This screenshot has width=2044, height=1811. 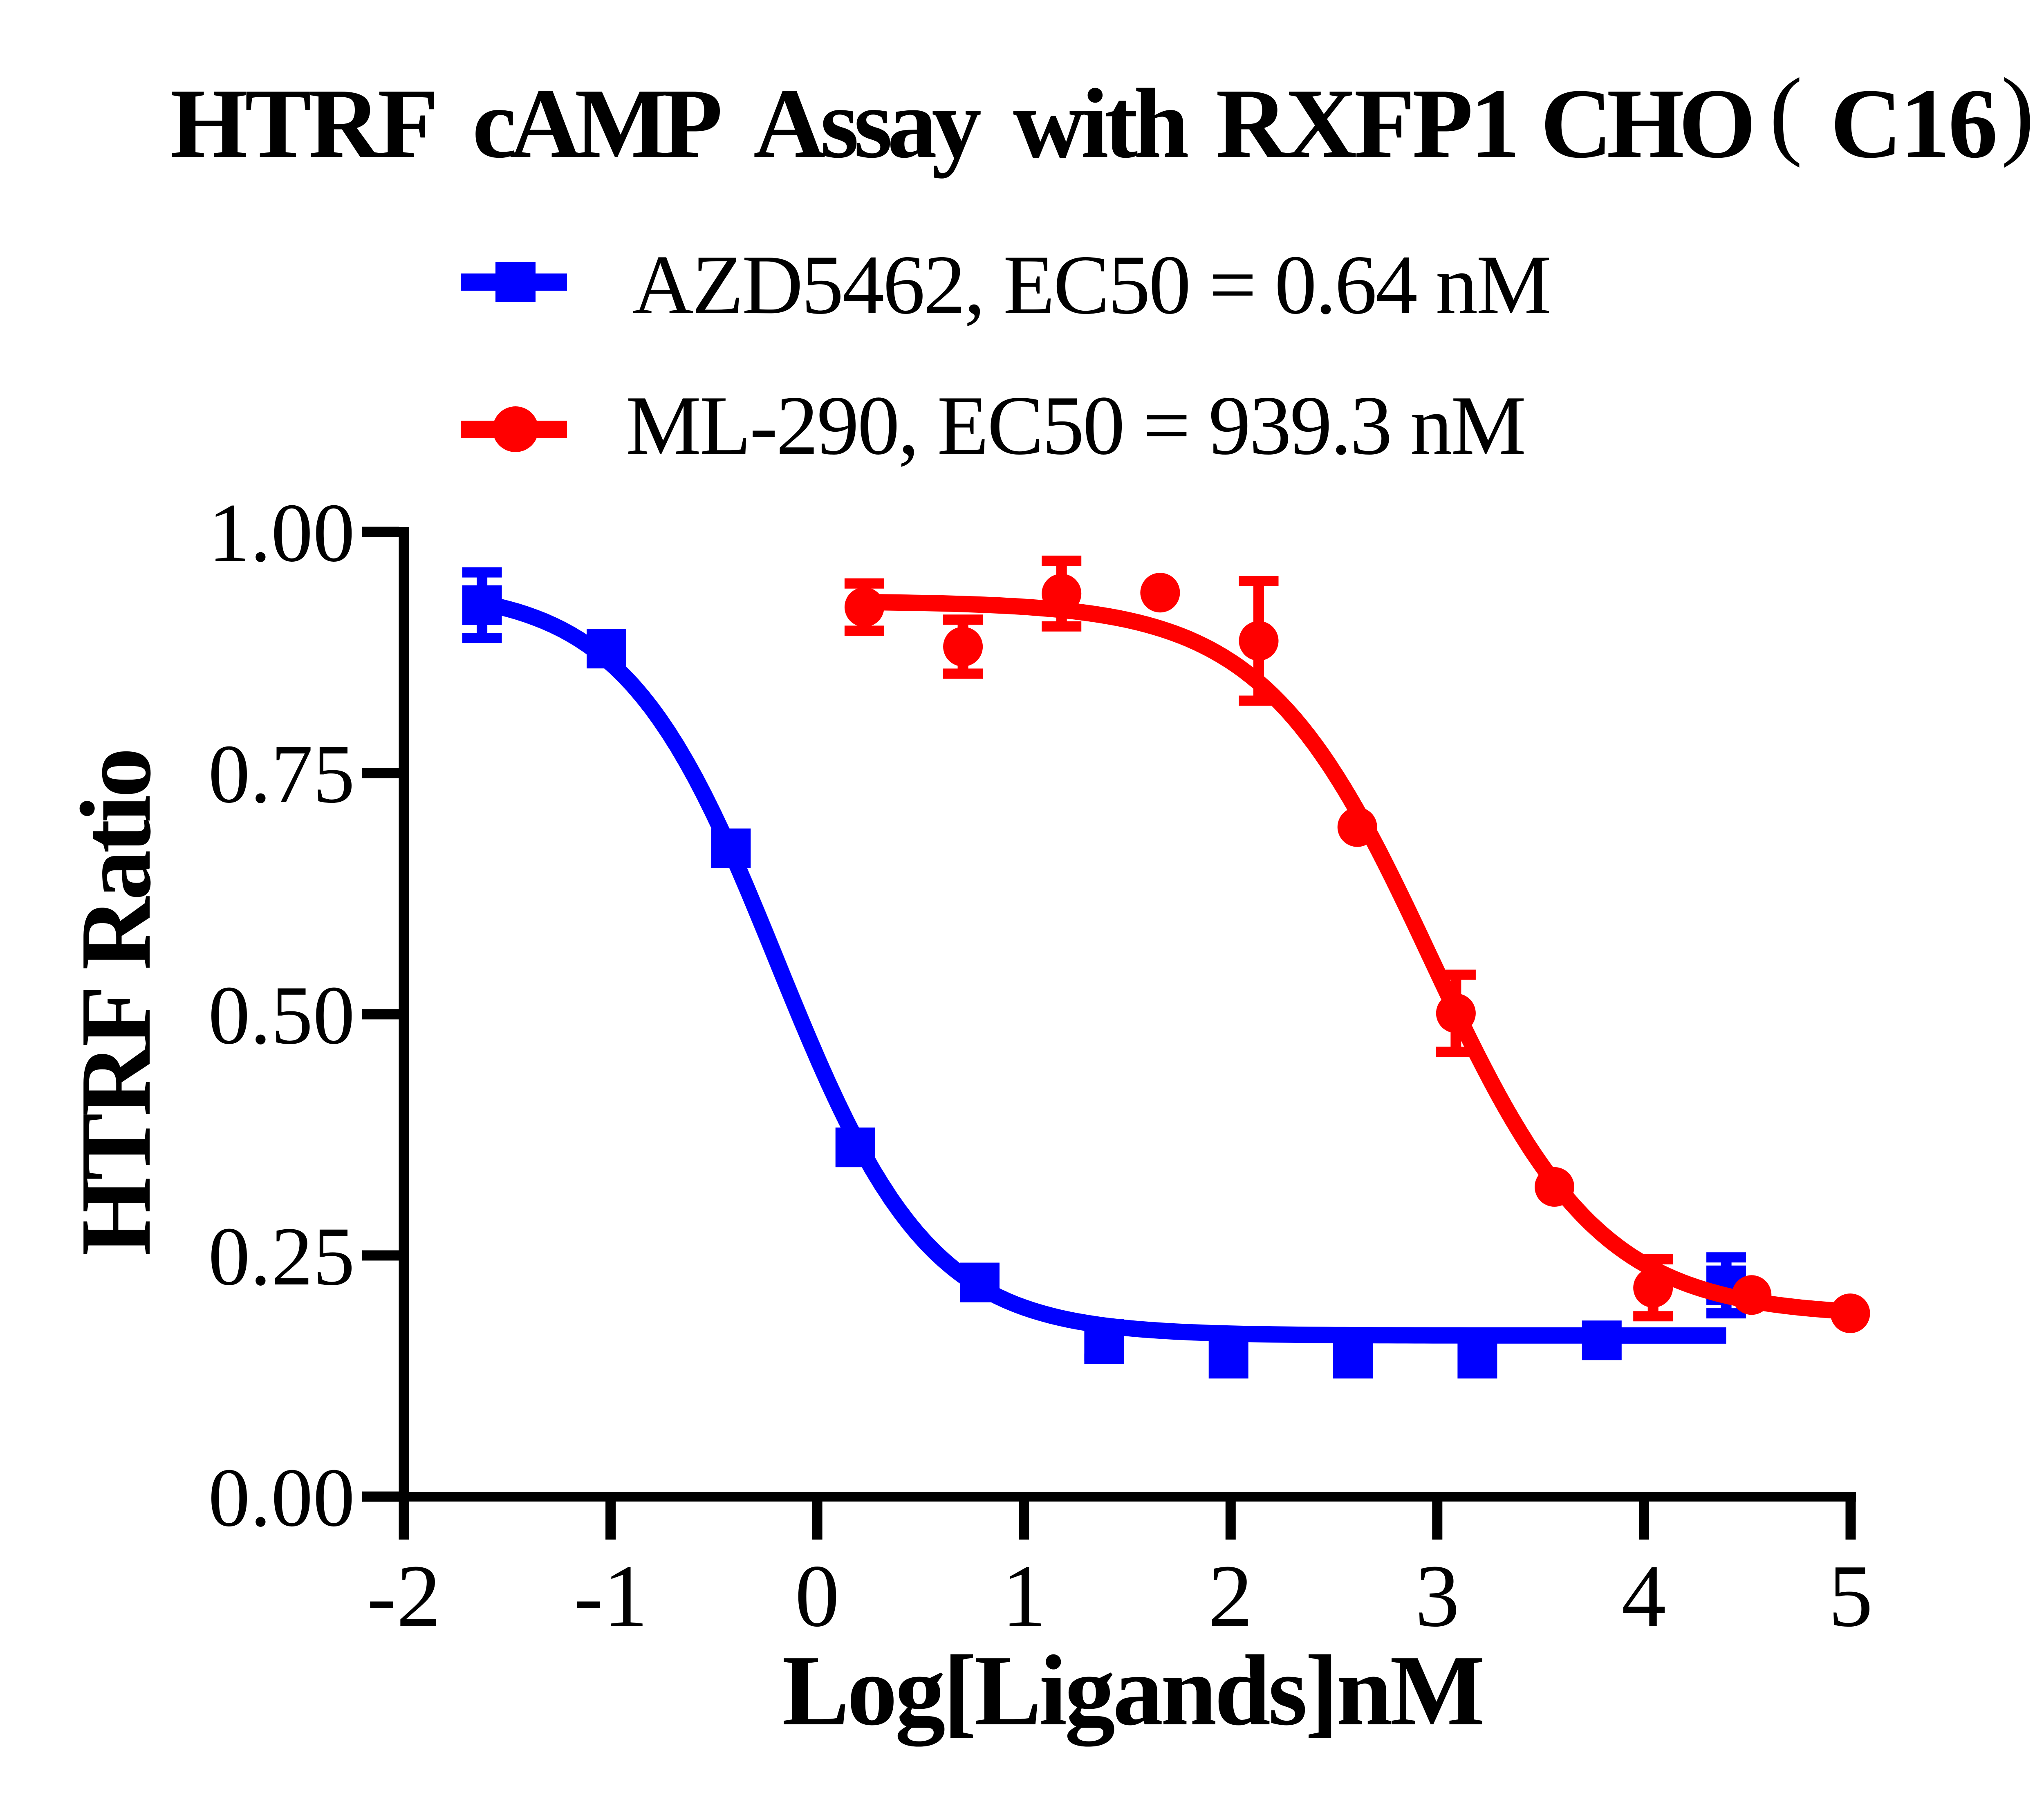 I want to click on svg-text: 5, so click(x=1851, y=1596).